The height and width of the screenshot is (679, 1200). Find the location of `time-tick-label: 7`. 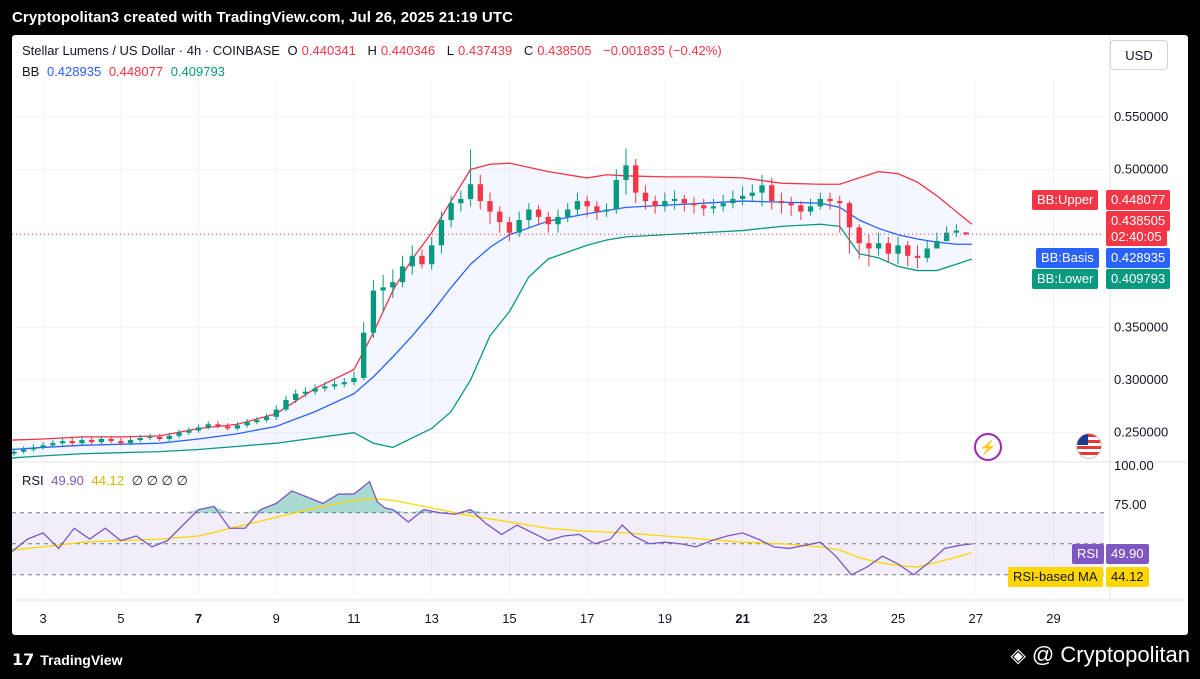

time-tick-label: 7 is located at coordinates (198, 618).